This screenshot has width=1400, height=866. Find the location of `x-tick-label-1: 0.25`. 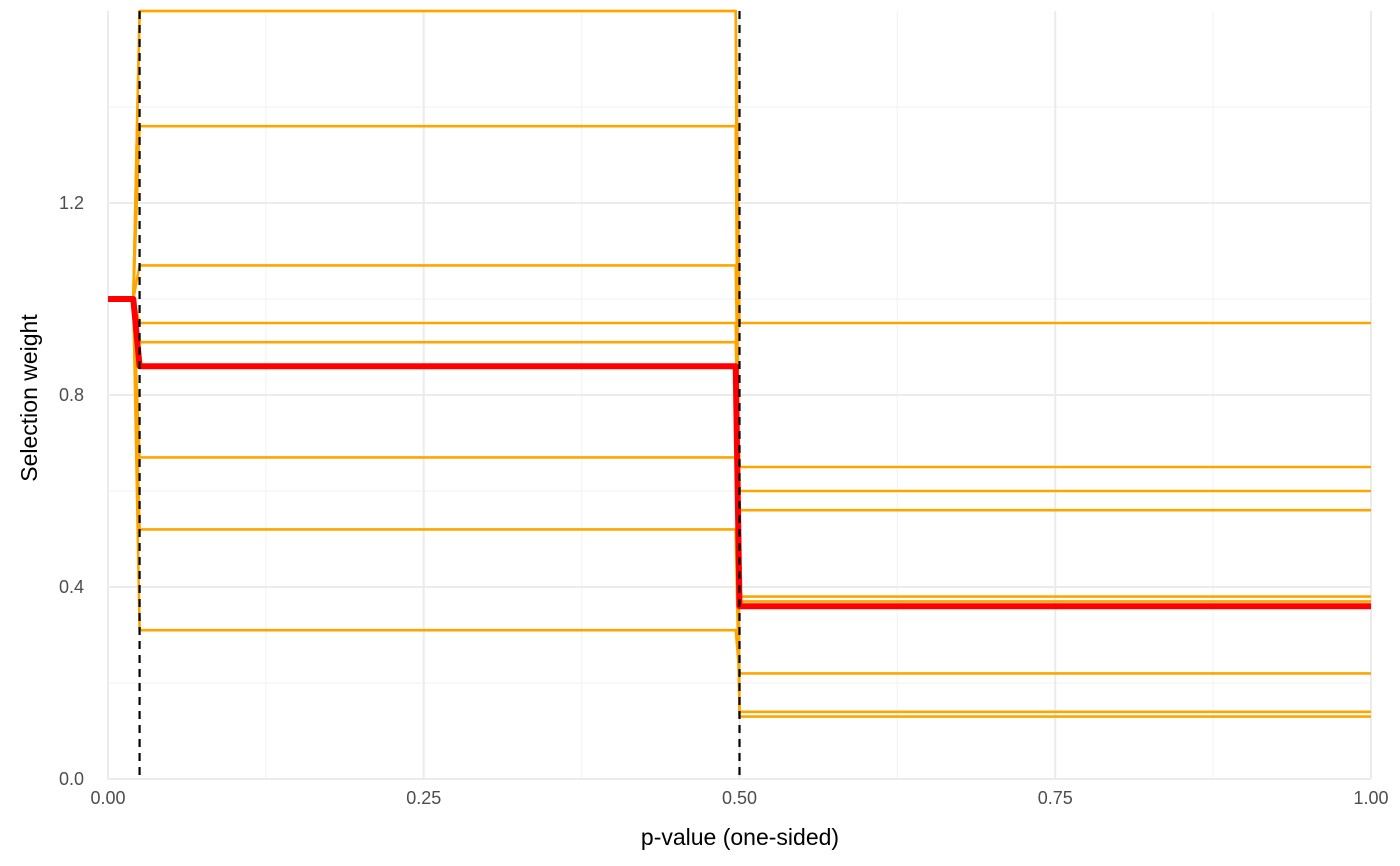

x-tick-label-1: 0.25 is located at coordinates (423, 798).